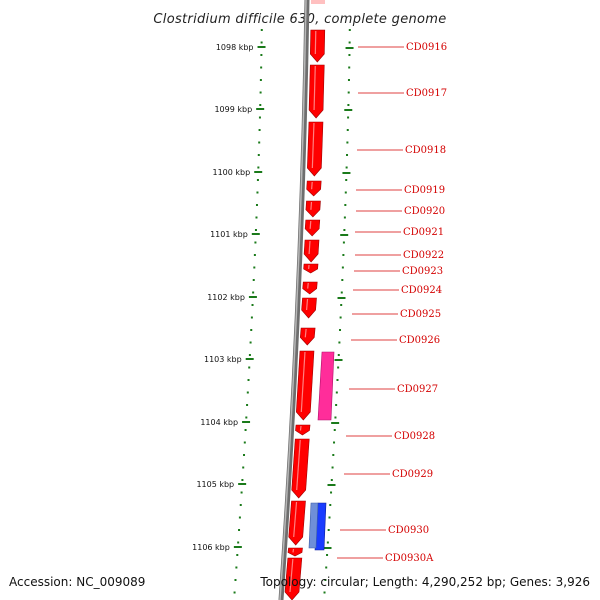  Describe the element at coordinates (414, 436) in the screenshot. I see `gene-label-cd0928: CD0928` at that location.